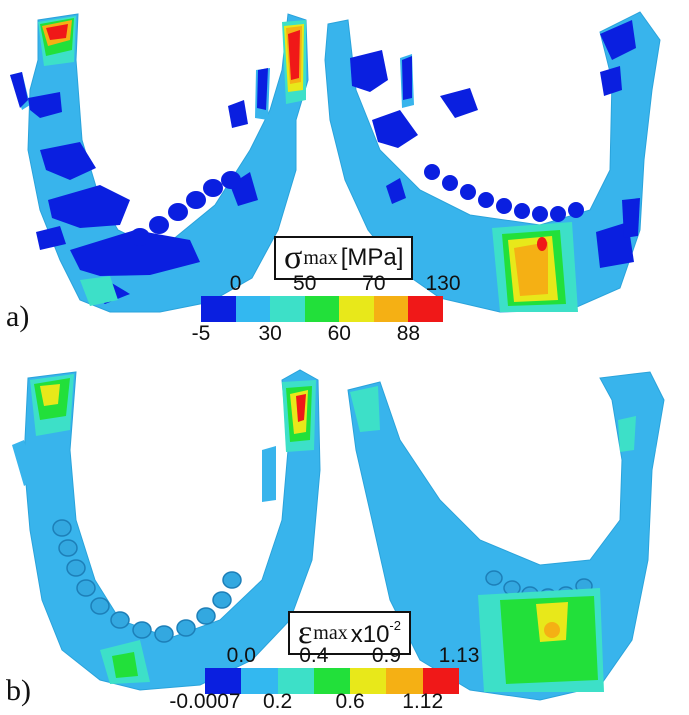 The height and width of the screenshot is (715, 689). I want to click on legend-tick-bottom: -0.0007, so click(205, 701).